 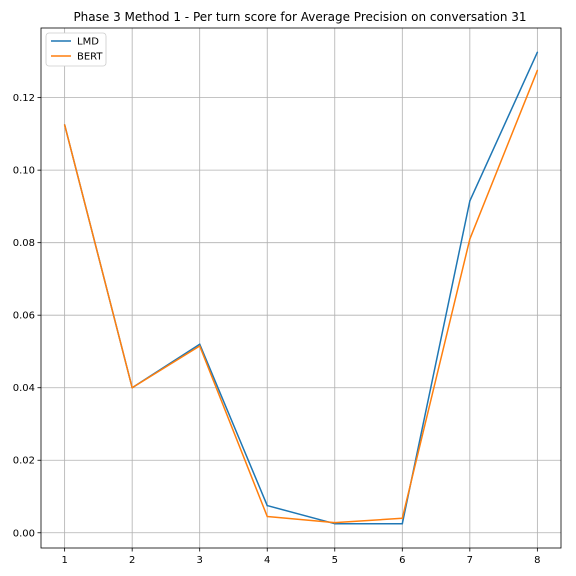 I want to click on x-tick-label: 8, so click(x=537, y=560).